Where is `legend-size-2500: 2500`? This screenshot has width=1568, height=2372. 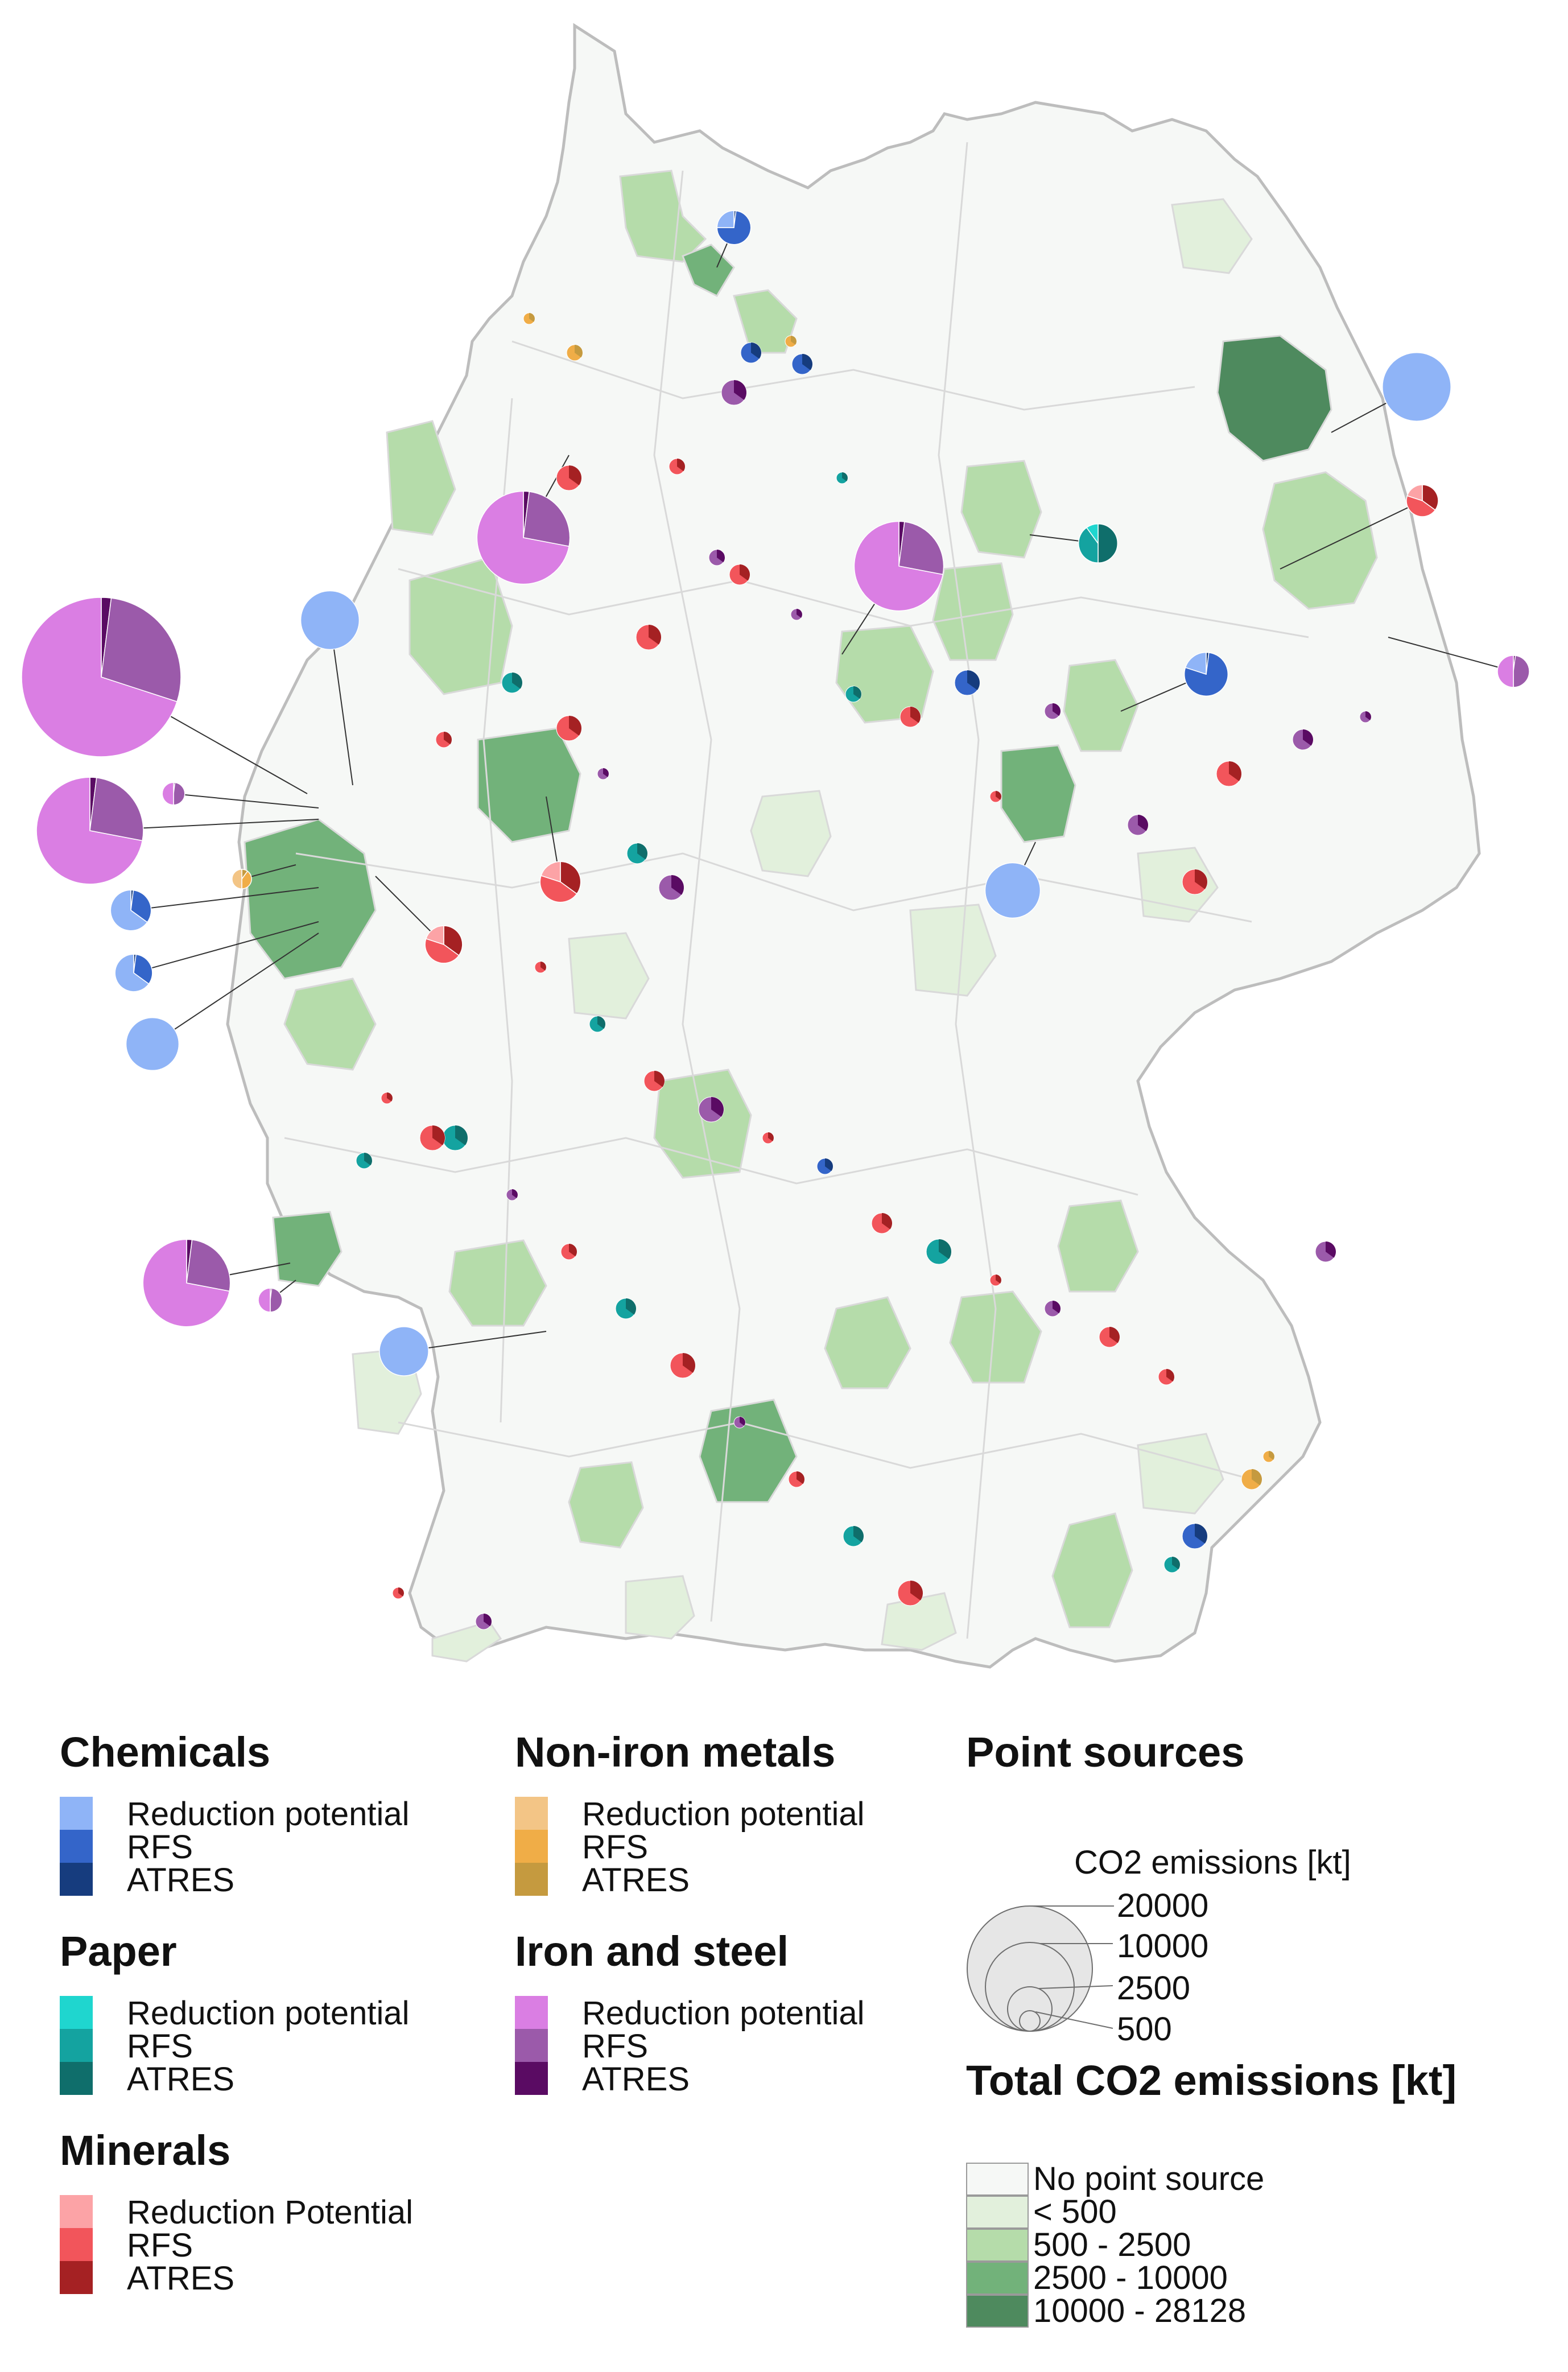 legend-size-2500: 2500 is located at coordinates (1154, 1988).